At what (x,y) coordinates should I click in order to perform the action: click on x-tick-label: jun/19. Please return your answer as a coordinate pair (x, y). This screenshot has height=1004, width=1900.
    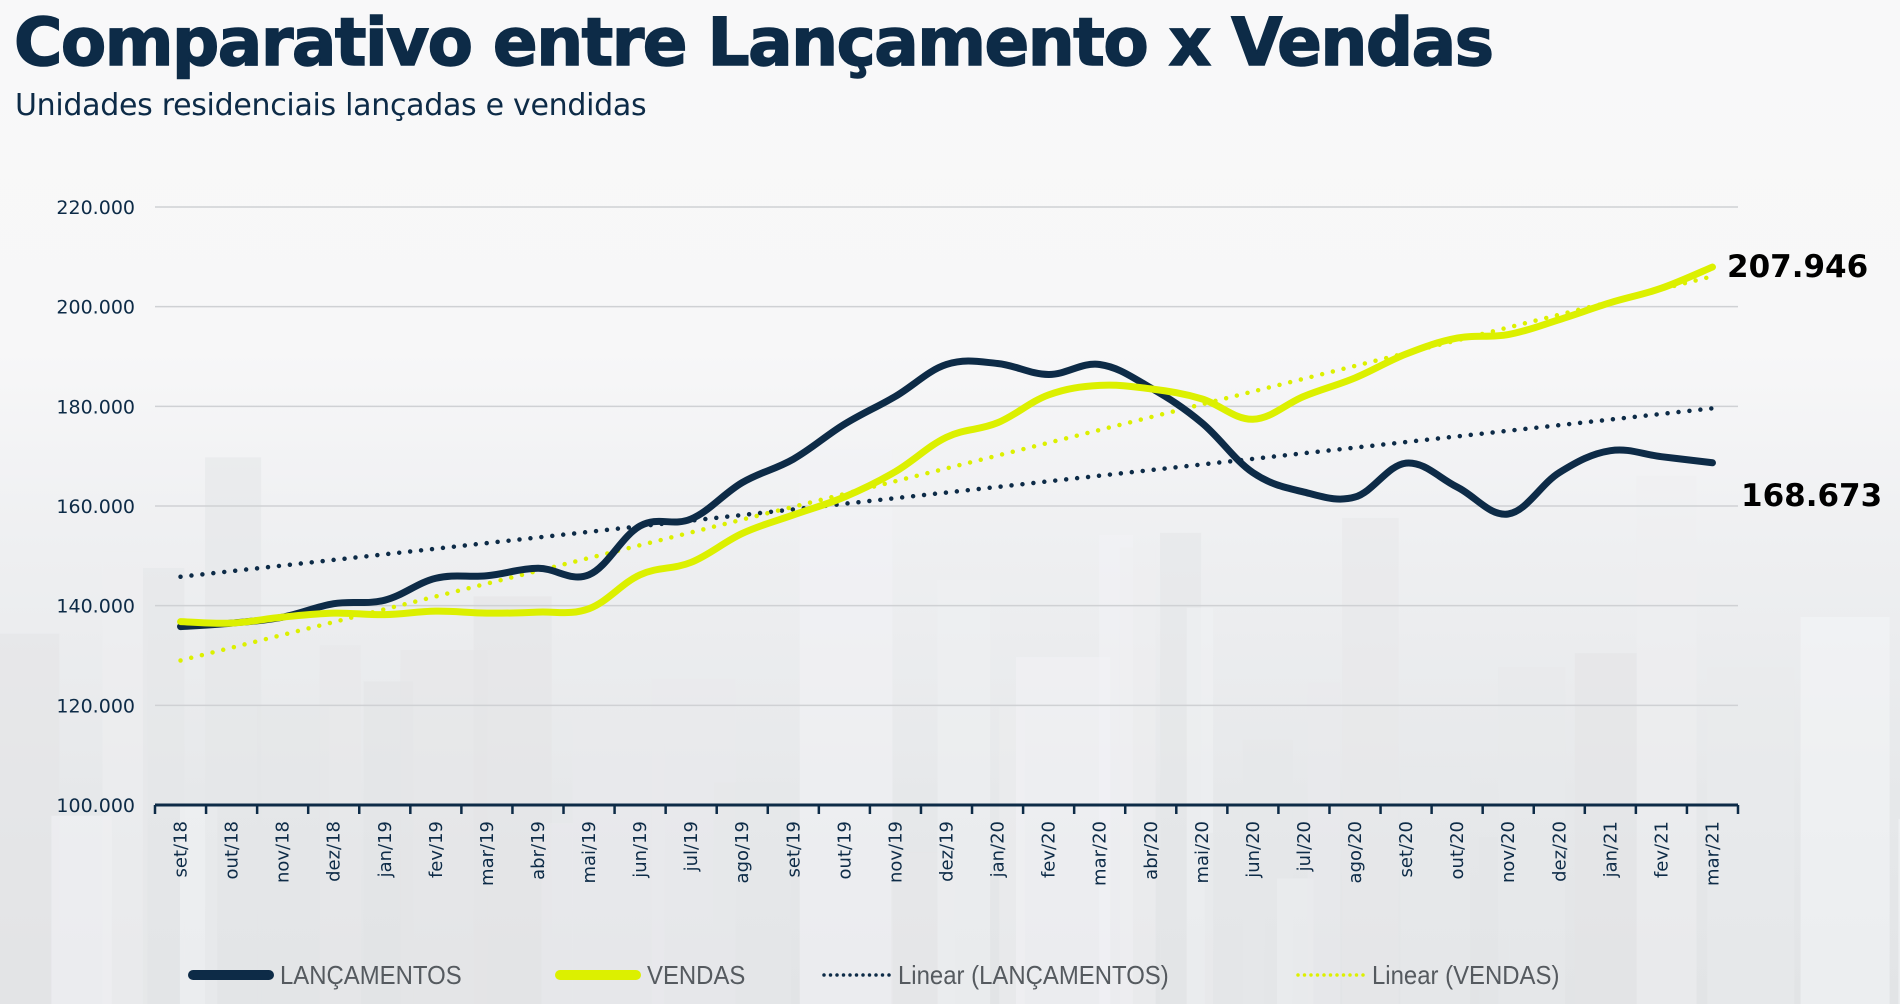
    Looking at the image, I should click on (640, 850).